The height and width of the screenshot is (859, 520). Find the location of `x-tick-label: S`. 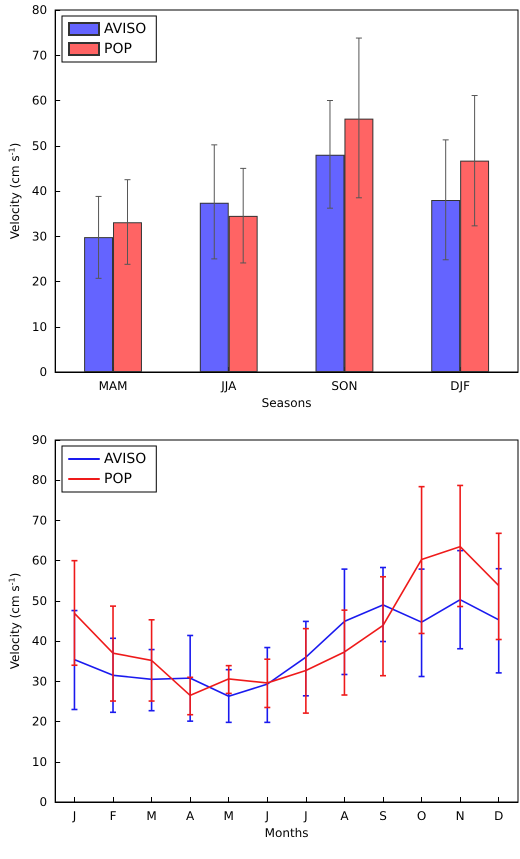

x-tick-label: S is located at coordinates (383, 815).